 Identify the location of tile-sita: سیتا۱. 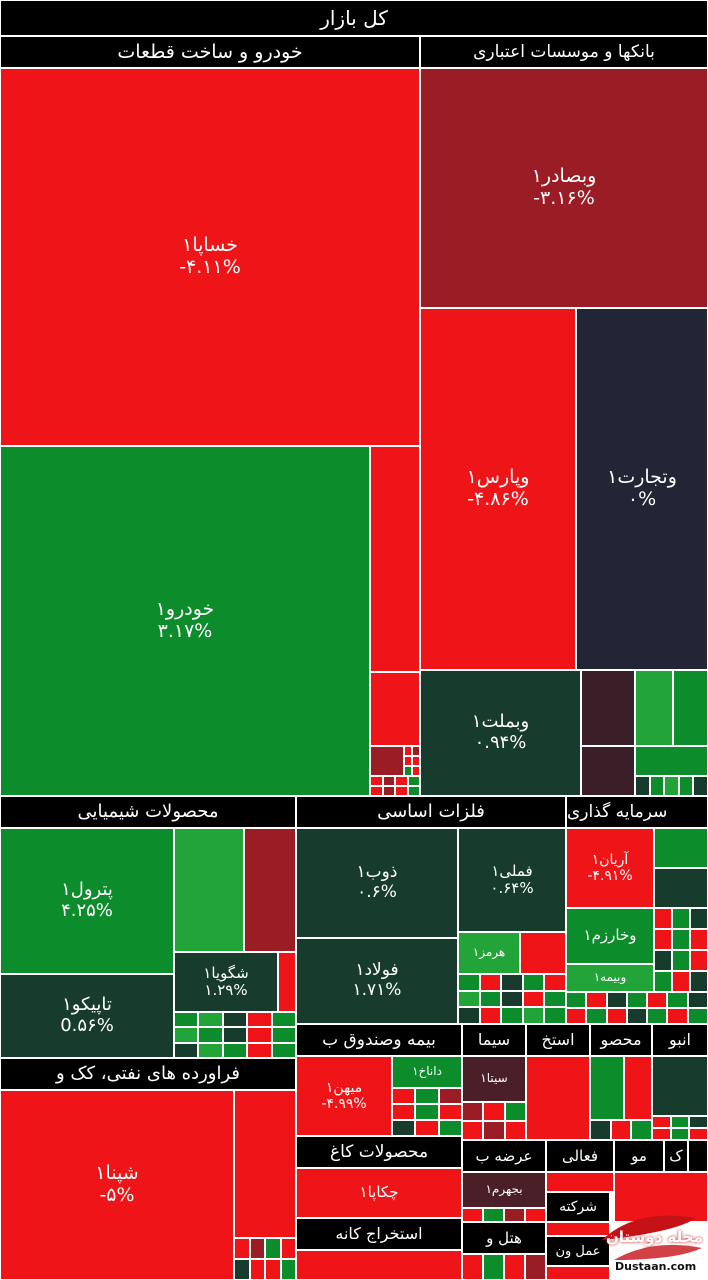
(494, 1079).